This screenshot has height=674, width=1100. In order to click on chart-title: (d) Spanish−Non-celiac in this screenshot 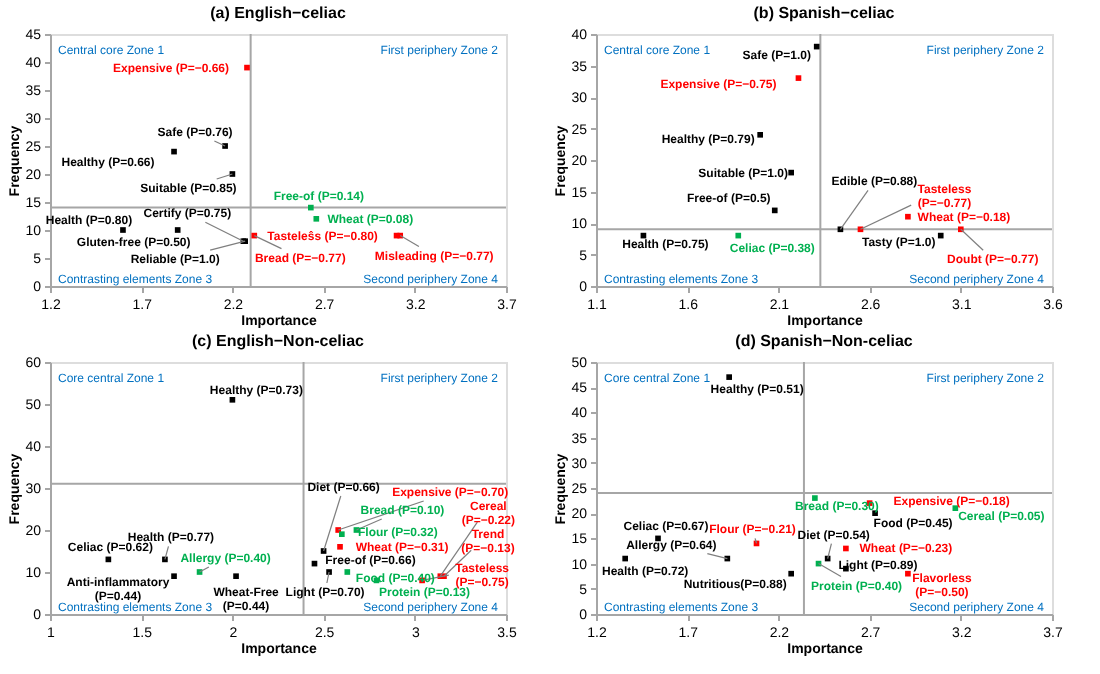, I will do `click(824, 341)`.